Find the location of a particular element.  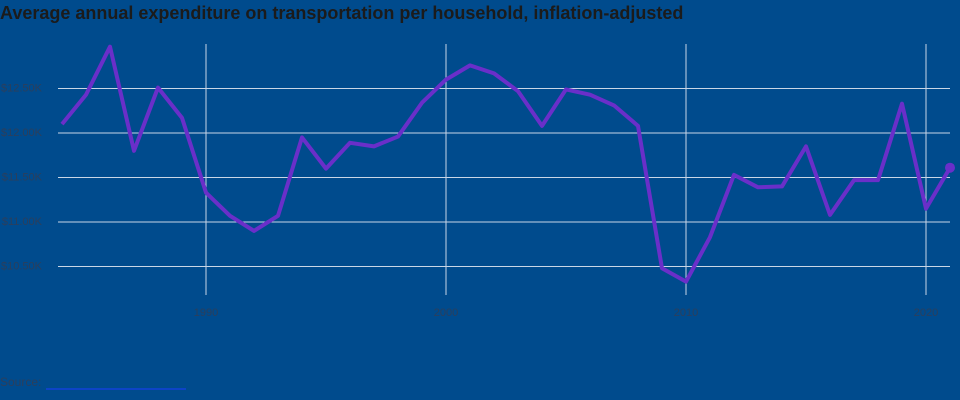

y-tick-label: $11.50K is located at coordinates (22, 177).